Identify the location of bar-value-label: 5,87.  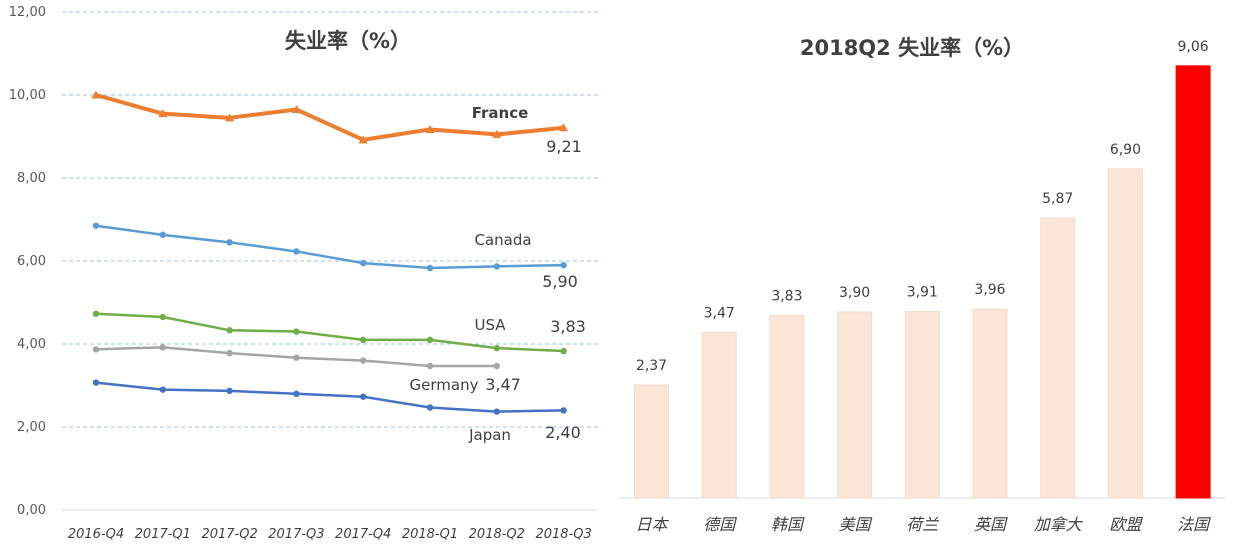
(1057, 199).